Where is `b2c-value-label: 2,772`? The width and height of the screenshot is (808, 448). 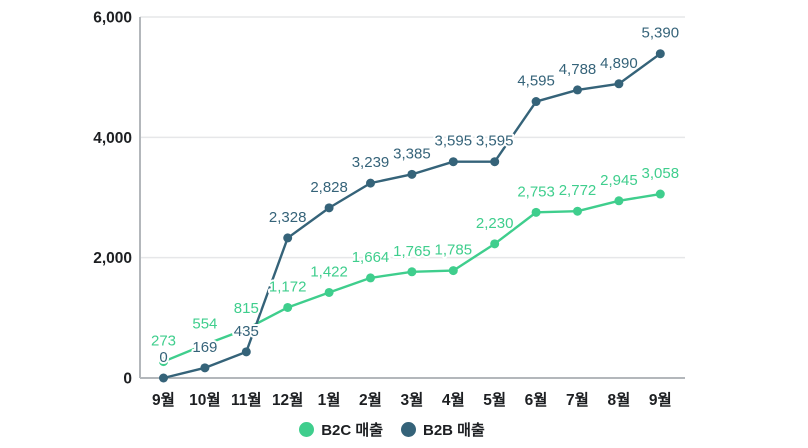 b2c-value-label: 2,772 is located at coordinates (578, 190).